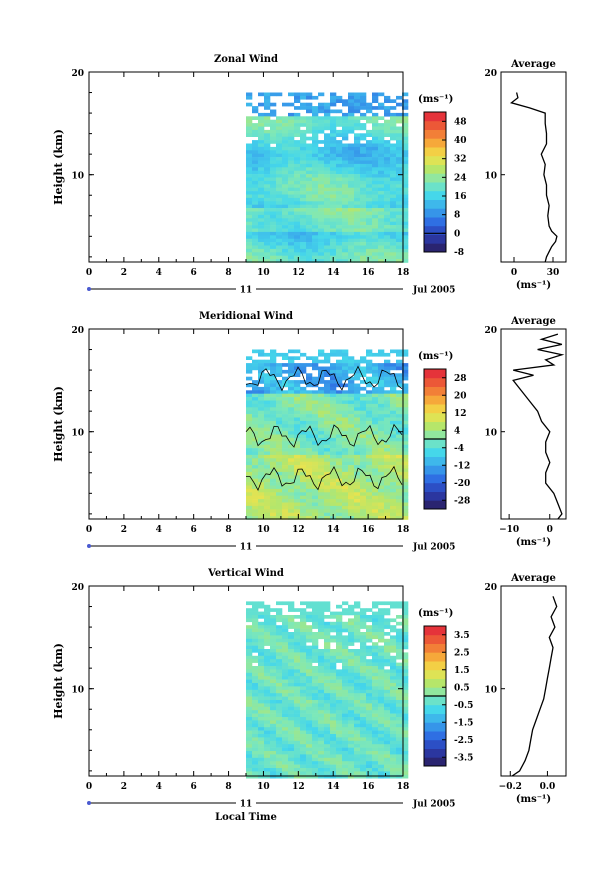 The image size is (616, 873). Describe the element at coordinates (159, 530) in the screenshot. I see `x-tick-label: 4` at that location.